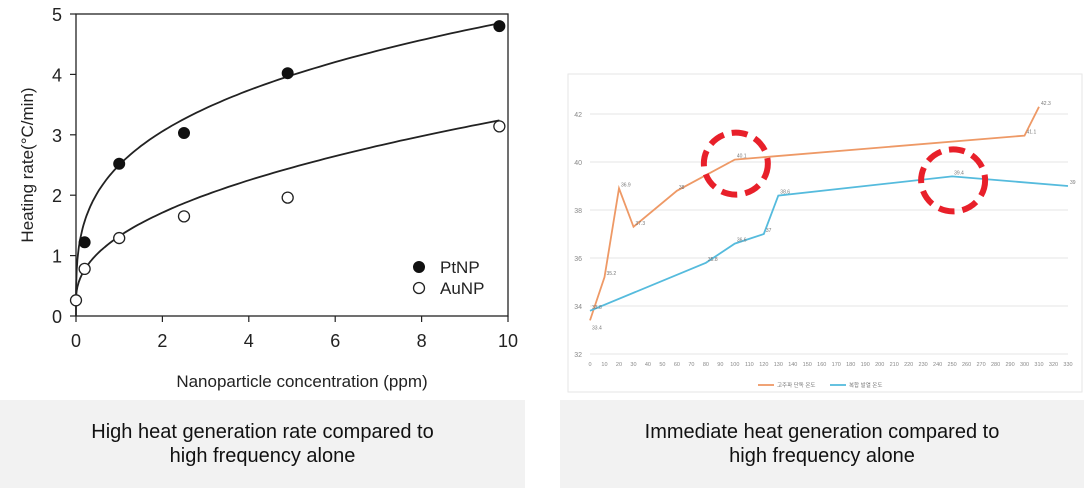 The height and width of the screenshot is (488, 1084). What do you see at coordinates (422, 341) in the screenshot?
I see `x-tick-label: 8` at bounding box center [422, 341].